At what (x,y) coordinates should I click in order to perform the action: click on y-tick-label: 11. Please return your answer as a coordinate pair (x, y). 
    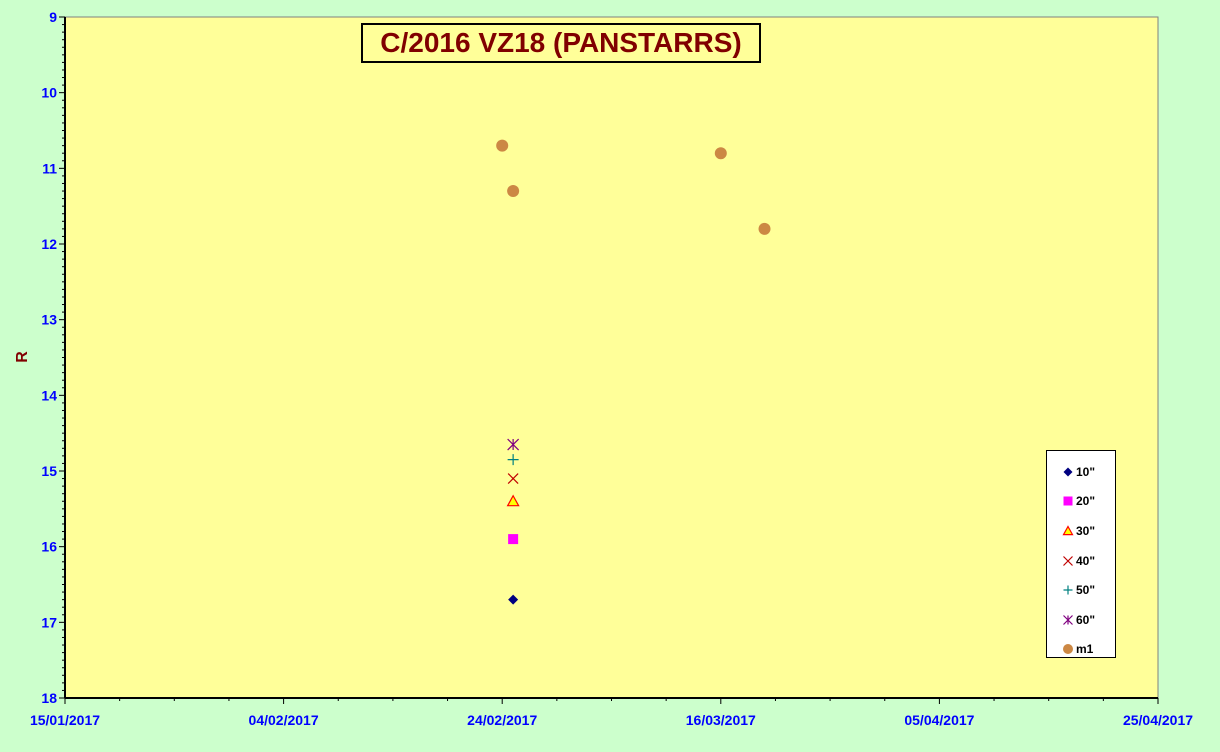
    Looking at the image, I should click on (49, 168).